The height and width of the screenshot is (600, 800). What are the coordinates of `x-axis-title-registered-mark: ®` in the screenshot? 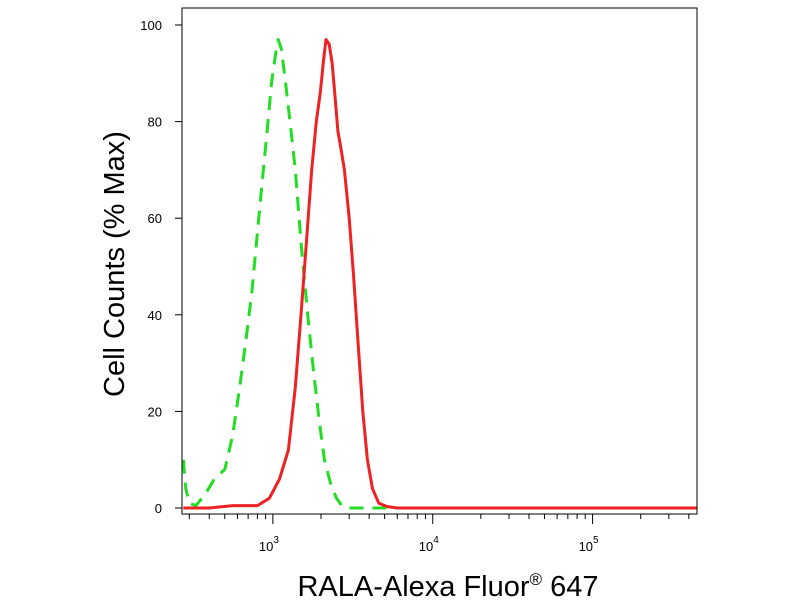 It's located at (536, 579).